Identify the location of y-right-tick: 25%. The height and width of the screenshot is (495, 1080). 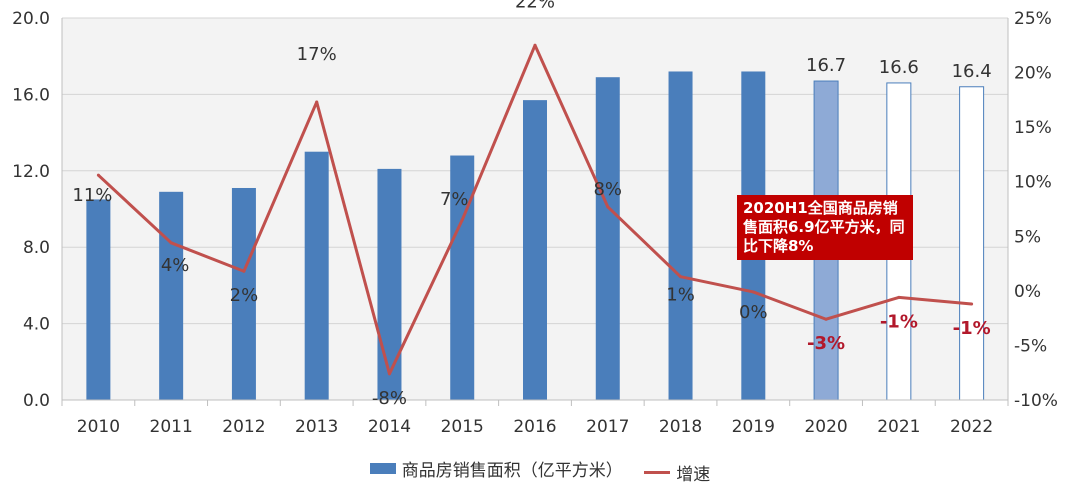
(1033, 19).